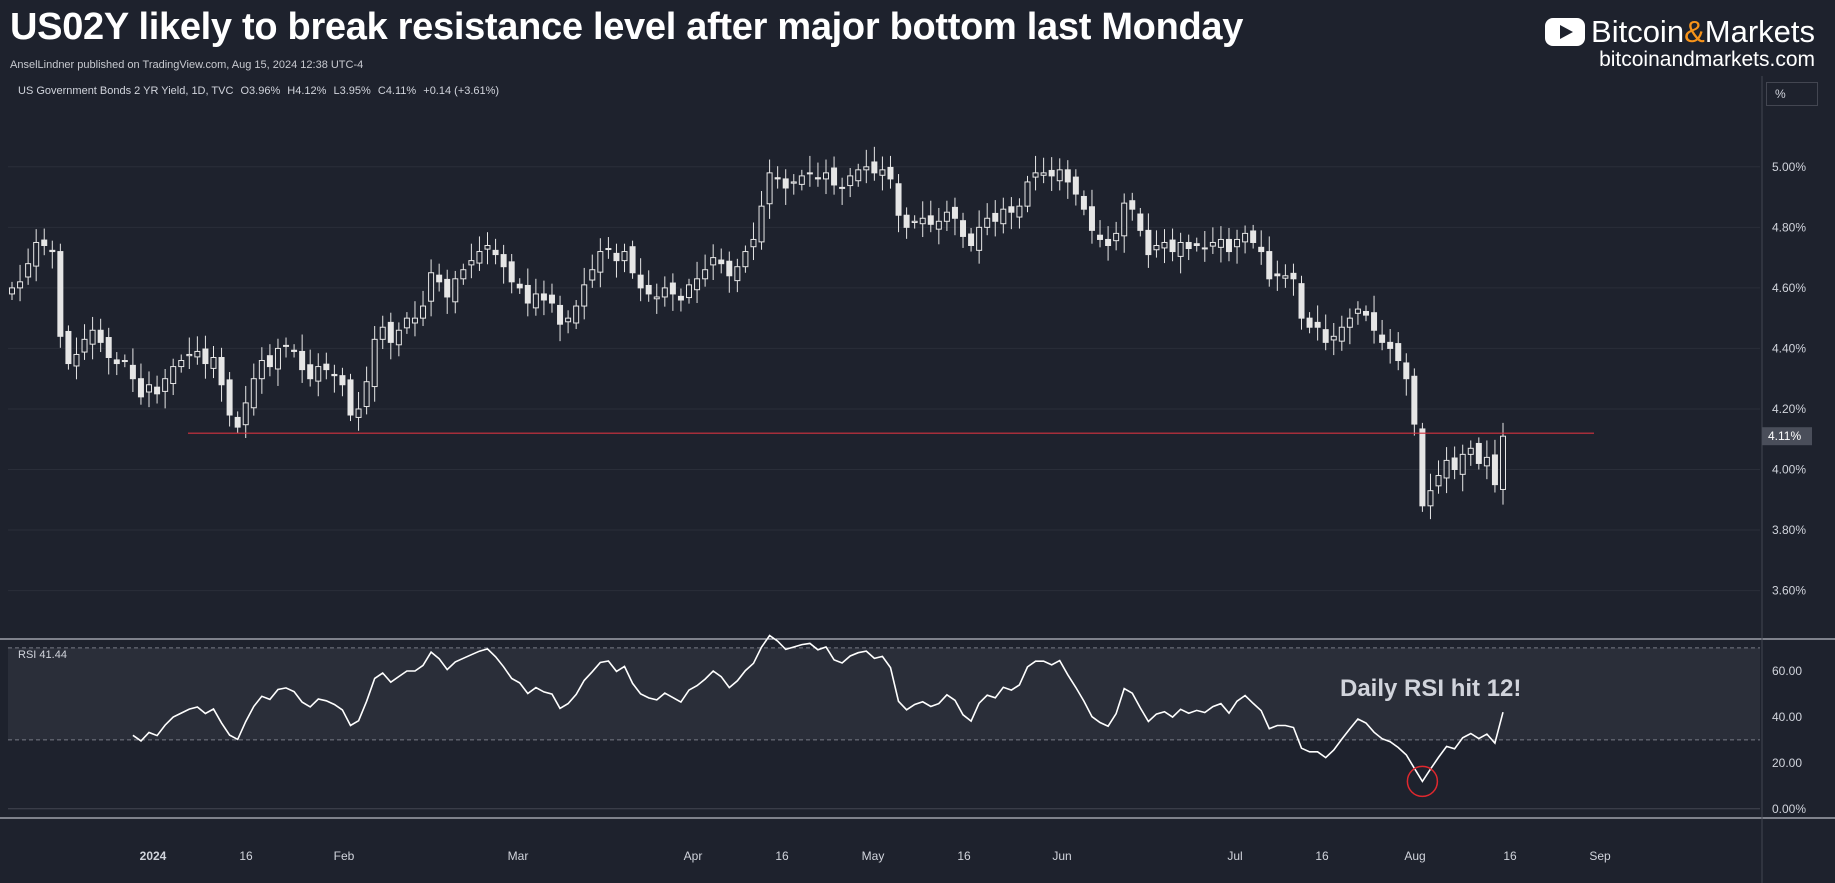  I want to click on legend-change: +0.14 (+3.61%), so click(461, 91).